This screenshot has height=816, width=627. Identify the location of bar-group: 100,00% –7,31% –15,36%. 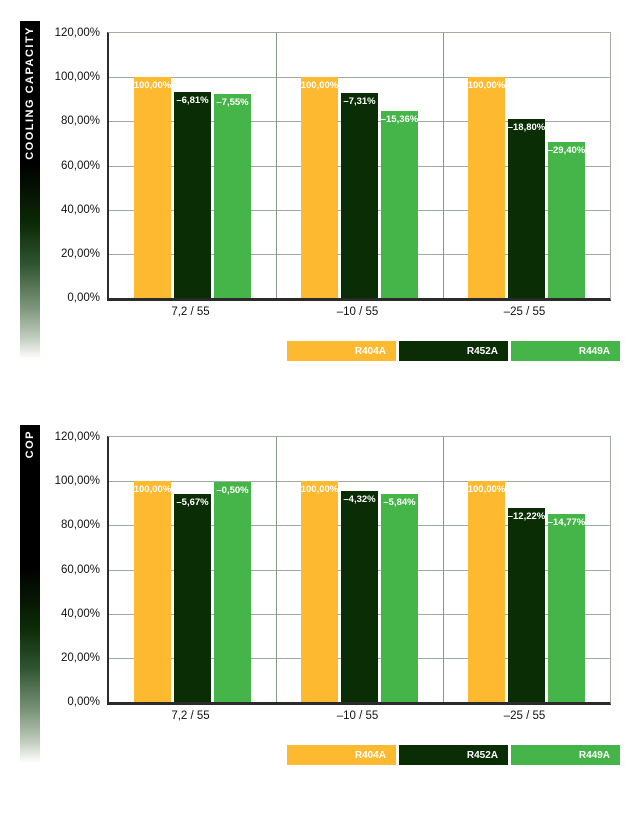
(359, 165).